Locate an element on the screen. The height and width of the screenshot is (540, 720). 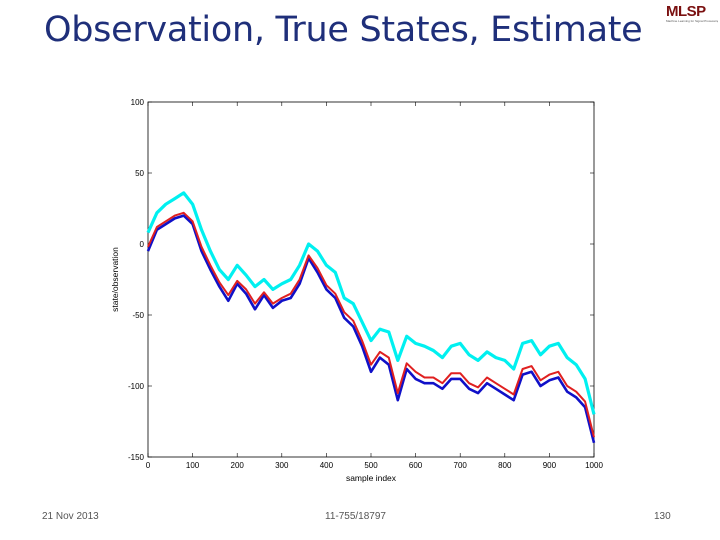
x-tick-label: 300 is located at coordinates (282, 465).